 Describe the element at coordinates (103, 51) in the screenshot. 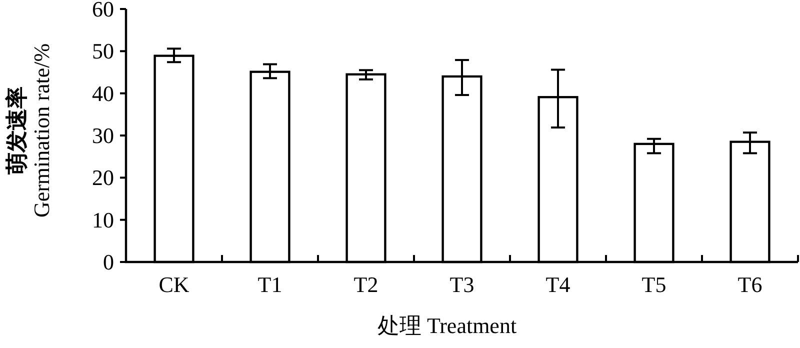

I see `y-tick-label: 50` at that location.